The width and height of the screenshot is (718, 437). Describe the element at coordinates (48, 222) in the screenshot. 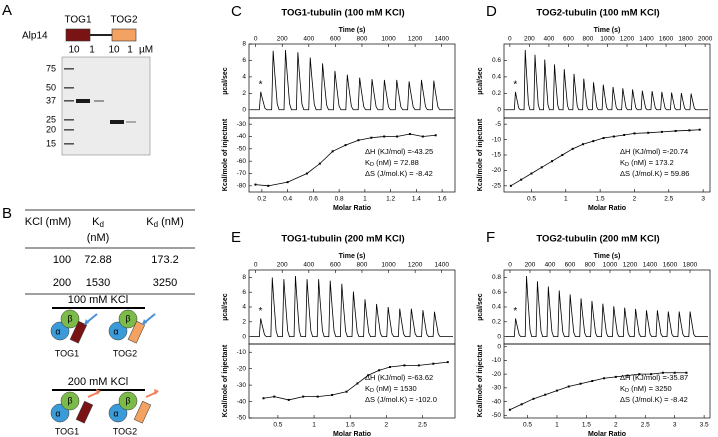

I see `table-header: KCl (mM)` at that location.